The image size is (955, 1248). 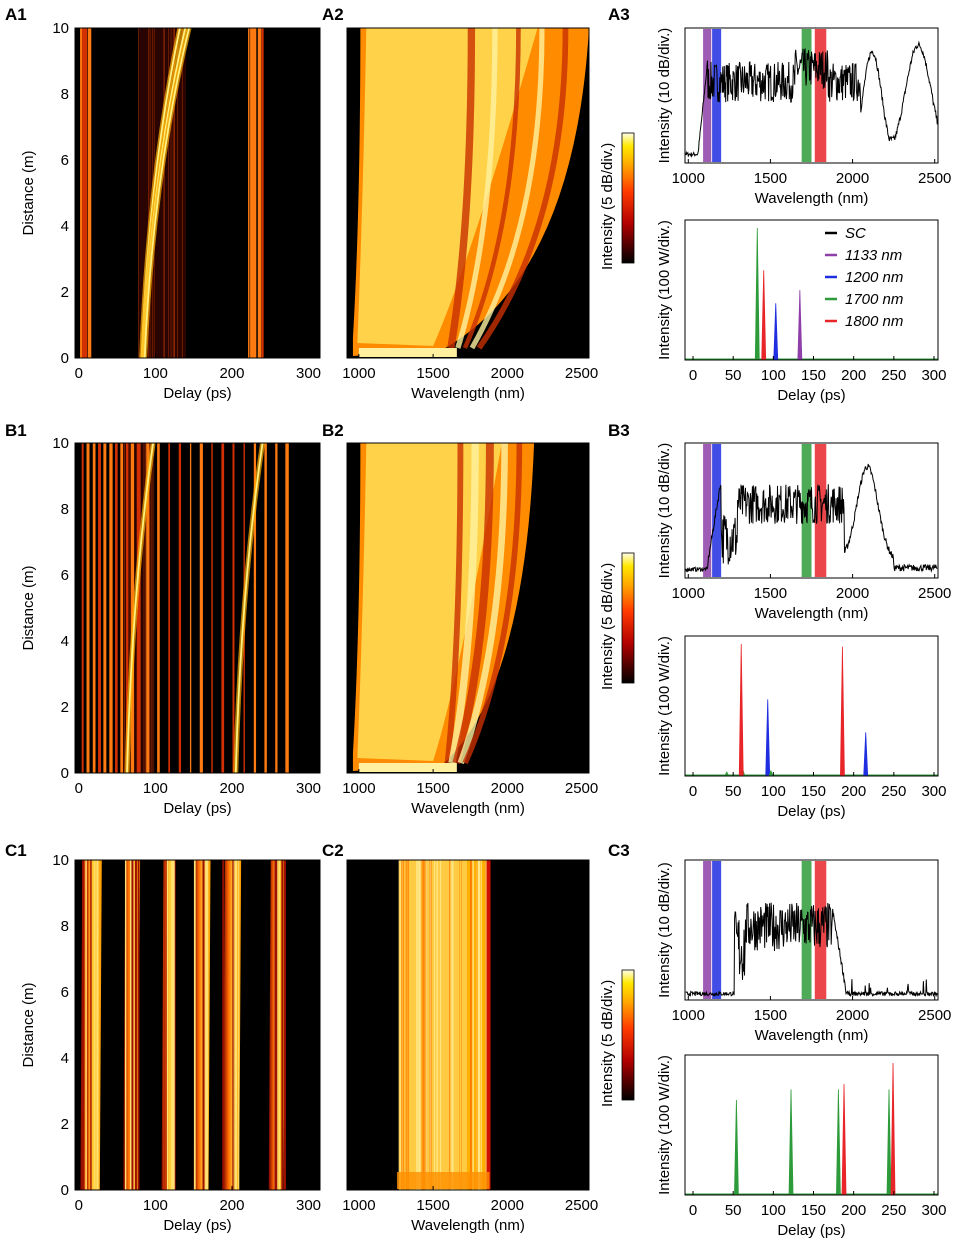 What do you see at coordinates (770, 593) in the screenshot?
I see `B3-spectrum-xtick-label: 1500` at bounding box center [770, 593].